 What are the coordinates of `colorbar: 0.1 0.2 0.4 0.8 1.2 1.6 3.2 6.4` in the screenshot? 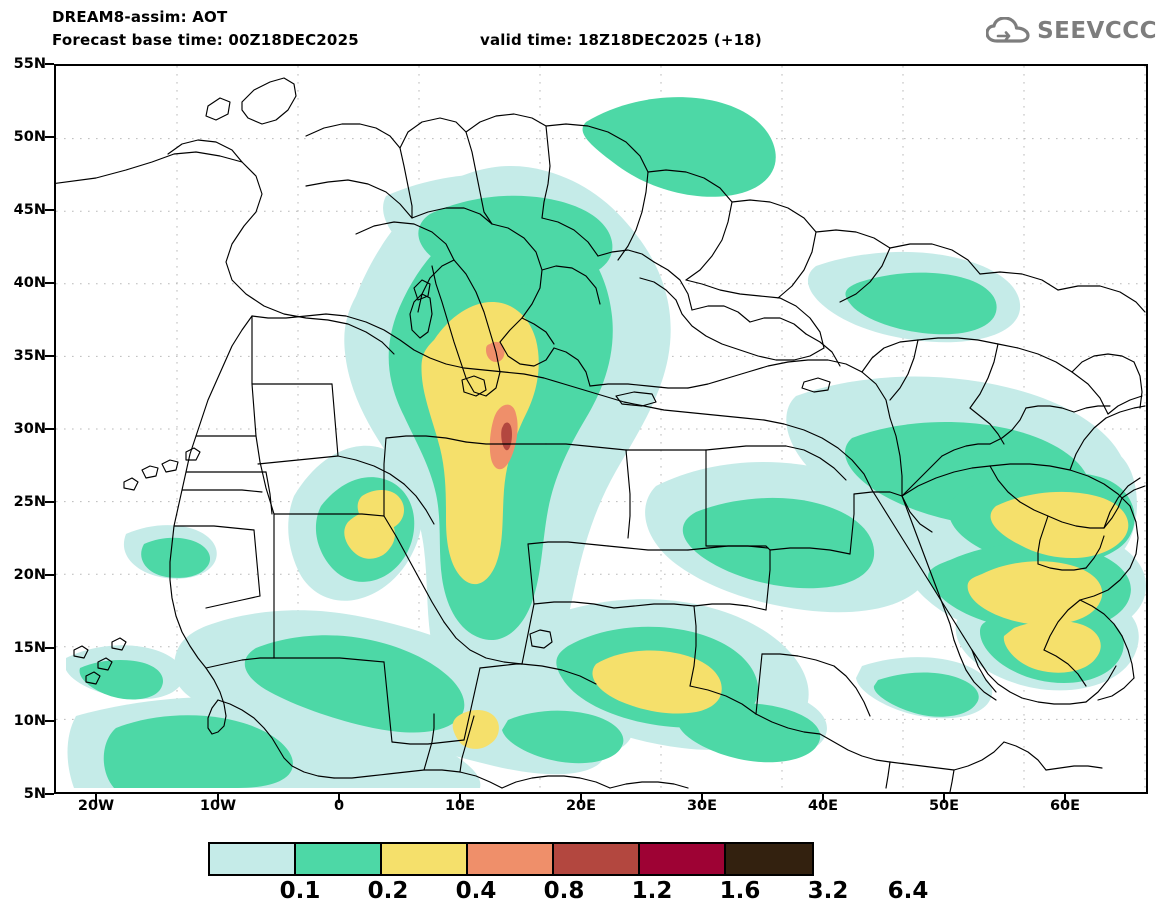 It's located at (582, 870).